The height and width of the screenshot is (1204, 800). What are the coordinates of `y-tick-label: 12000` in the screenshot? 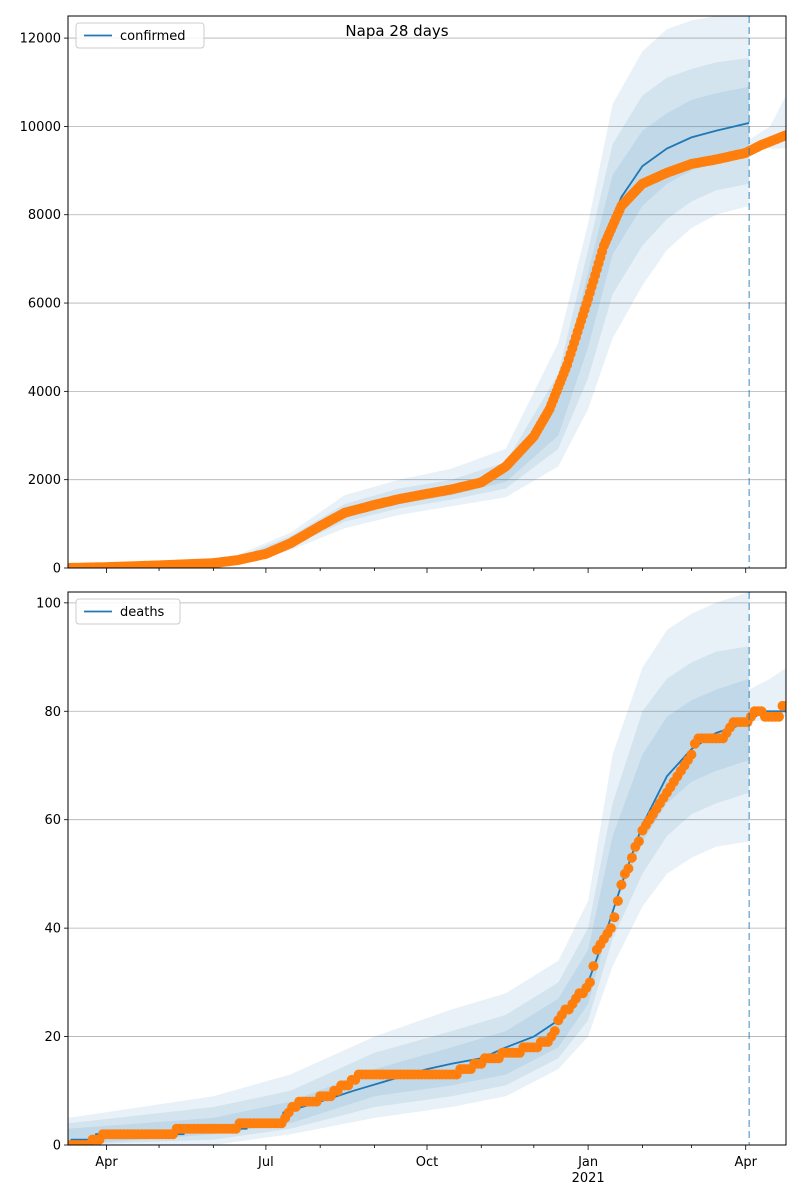 It's located at (40, 39).